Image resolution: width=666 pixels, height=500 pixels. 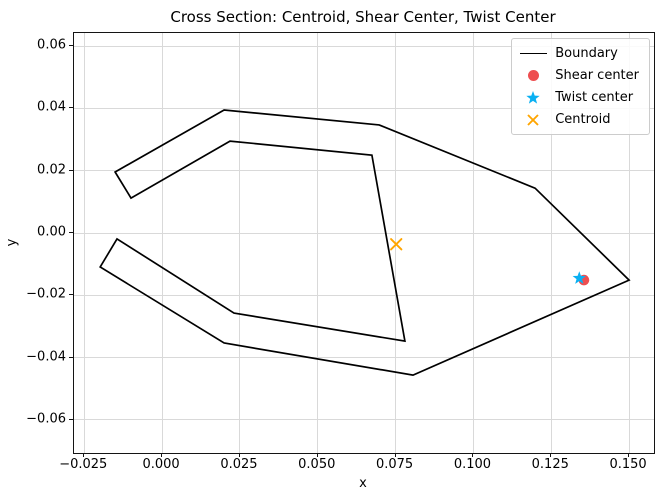 I want to click on legend-item-shear-center: Shear center, so click(x=579, y=75).